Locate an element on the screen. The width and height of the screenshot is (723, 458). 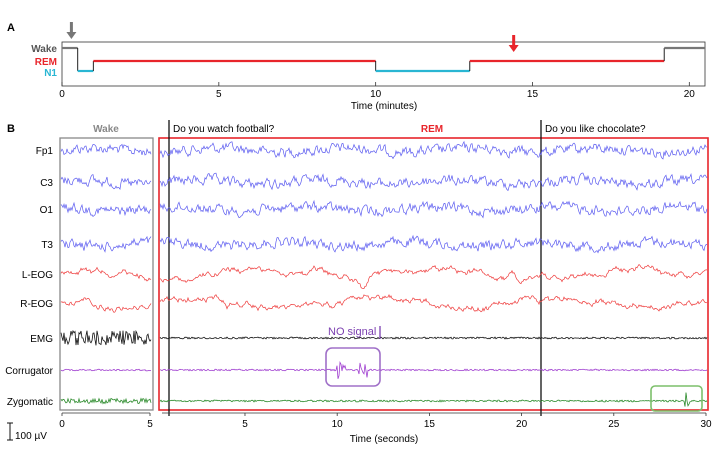
stage-label-wake: Wake is located at coordinates (44, 49).